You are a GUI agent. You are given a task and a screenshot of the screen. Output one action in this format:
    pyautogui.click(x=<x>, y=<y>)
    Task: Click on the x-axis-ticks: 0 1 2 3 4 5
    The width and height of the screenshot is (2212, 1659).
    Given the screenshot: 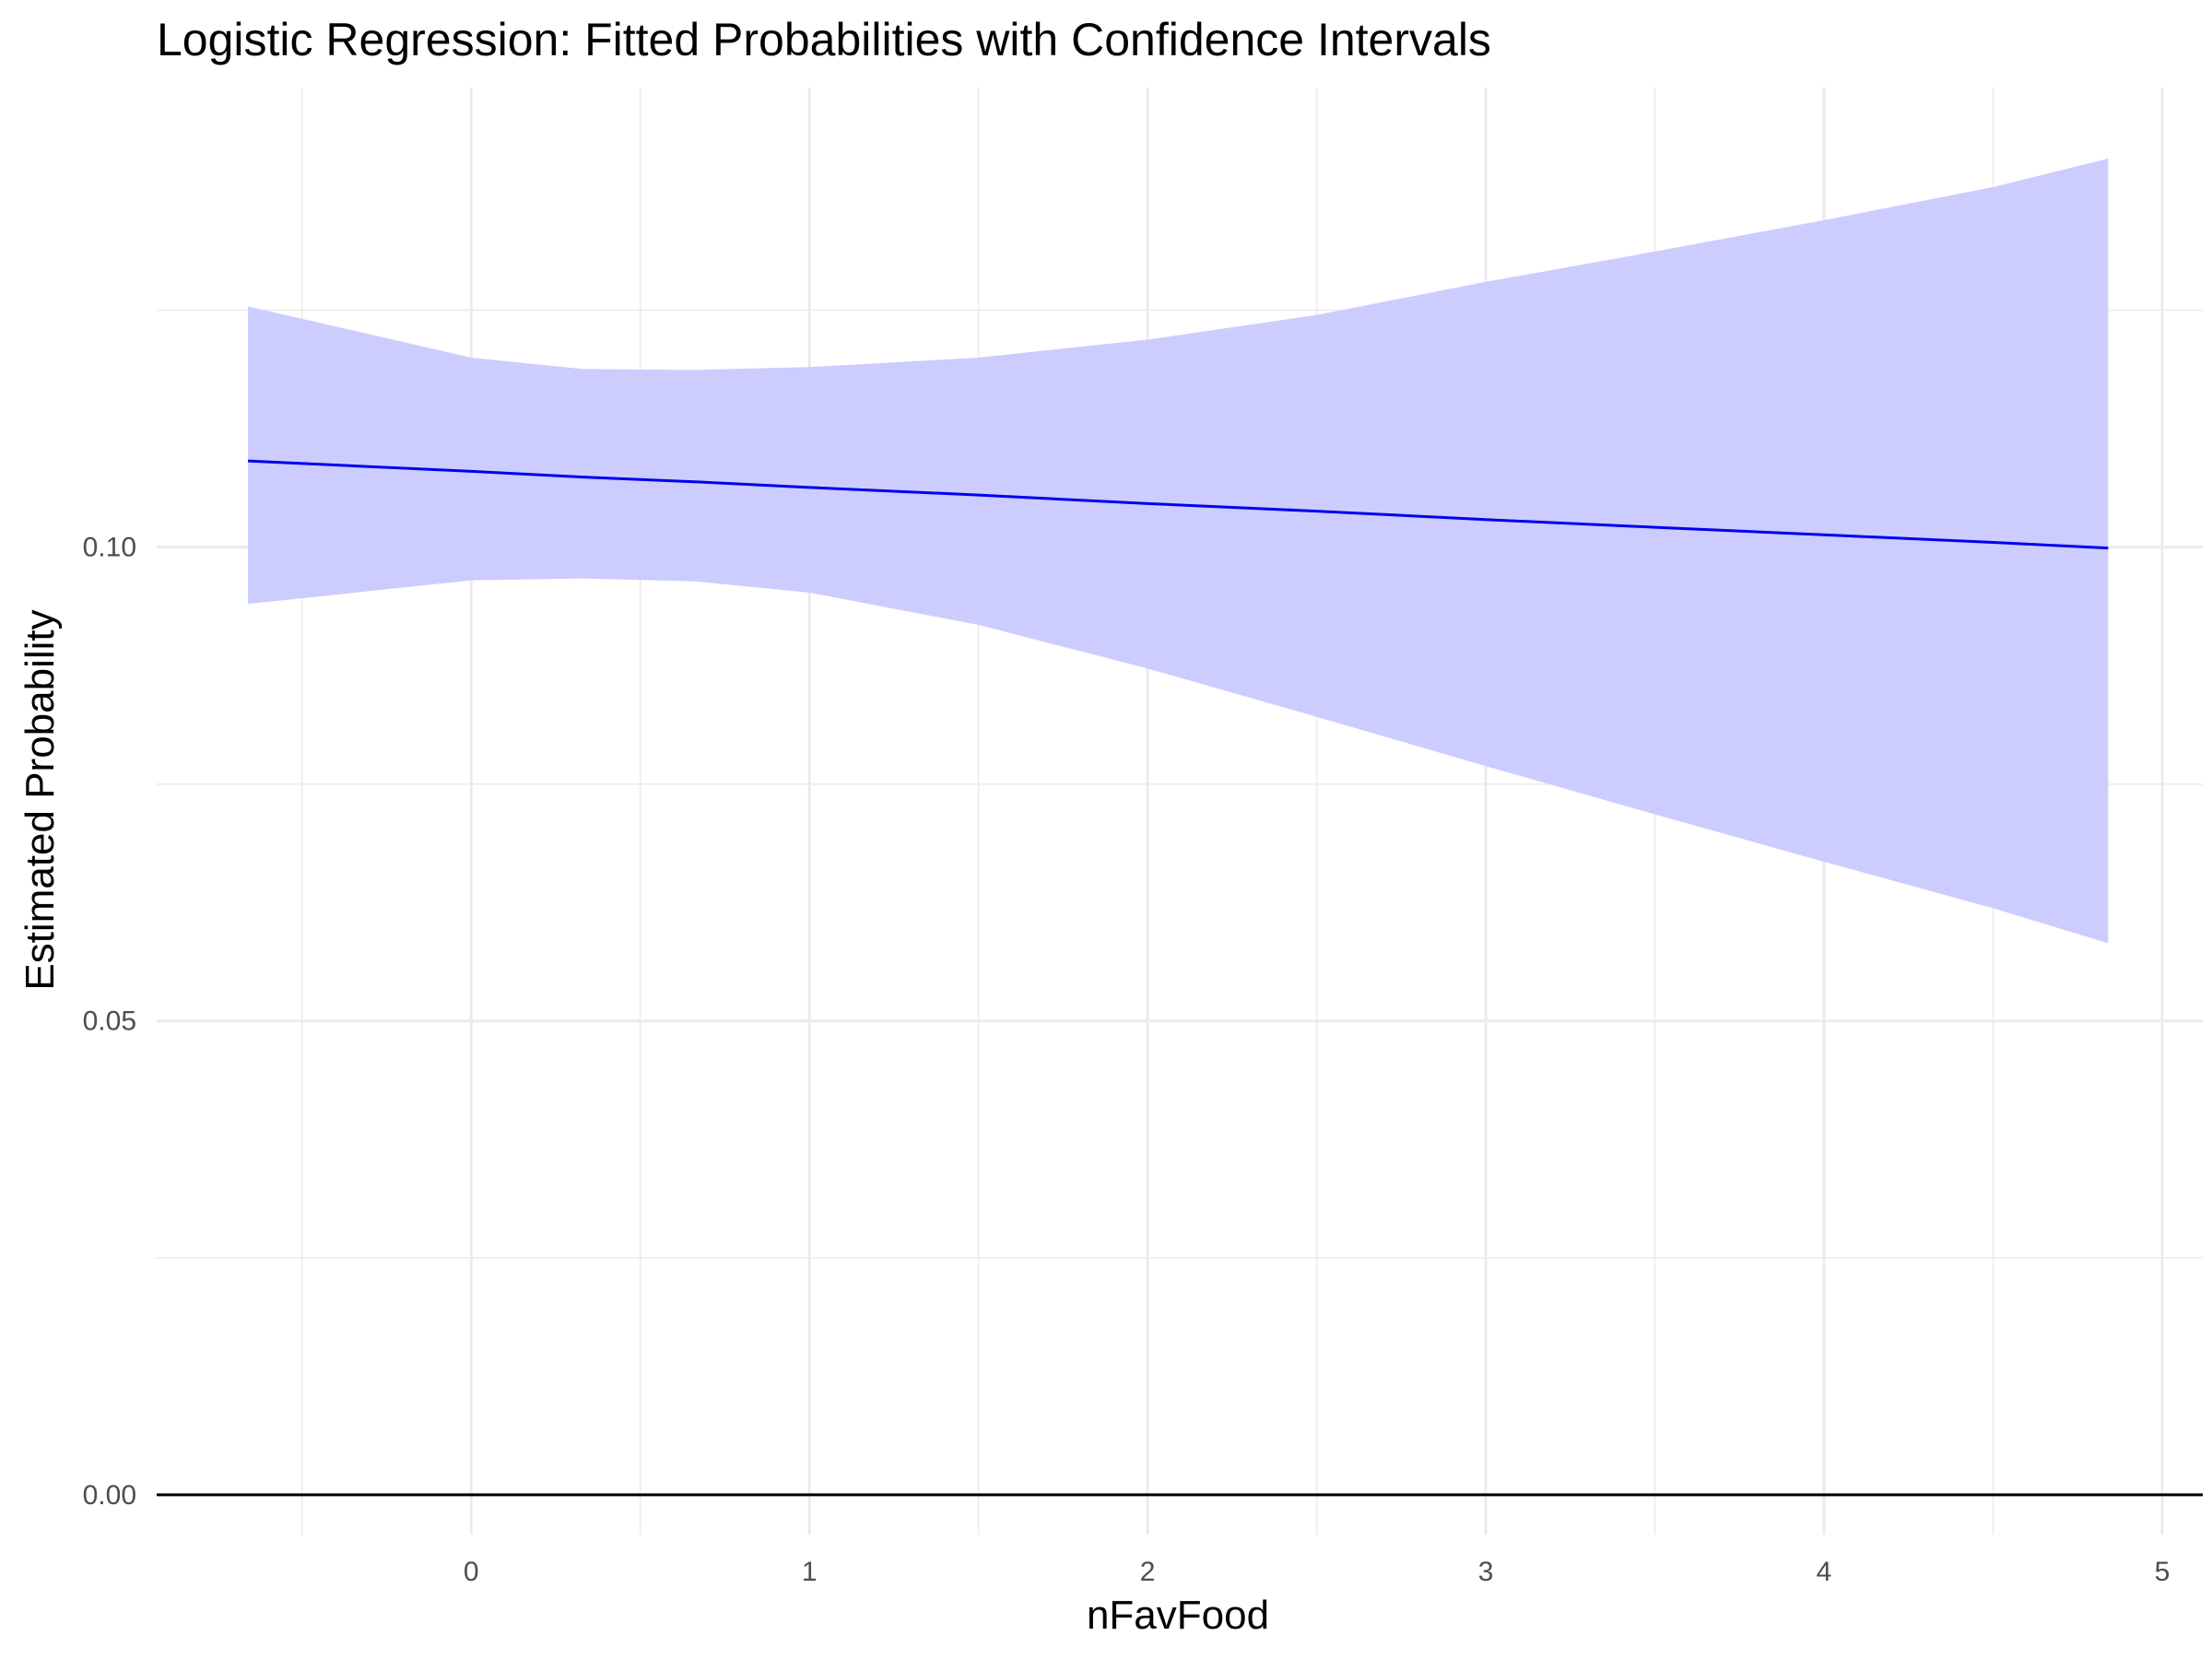 What is the action you would take?
    pyautogui.click(x=1317, y=1572)
    